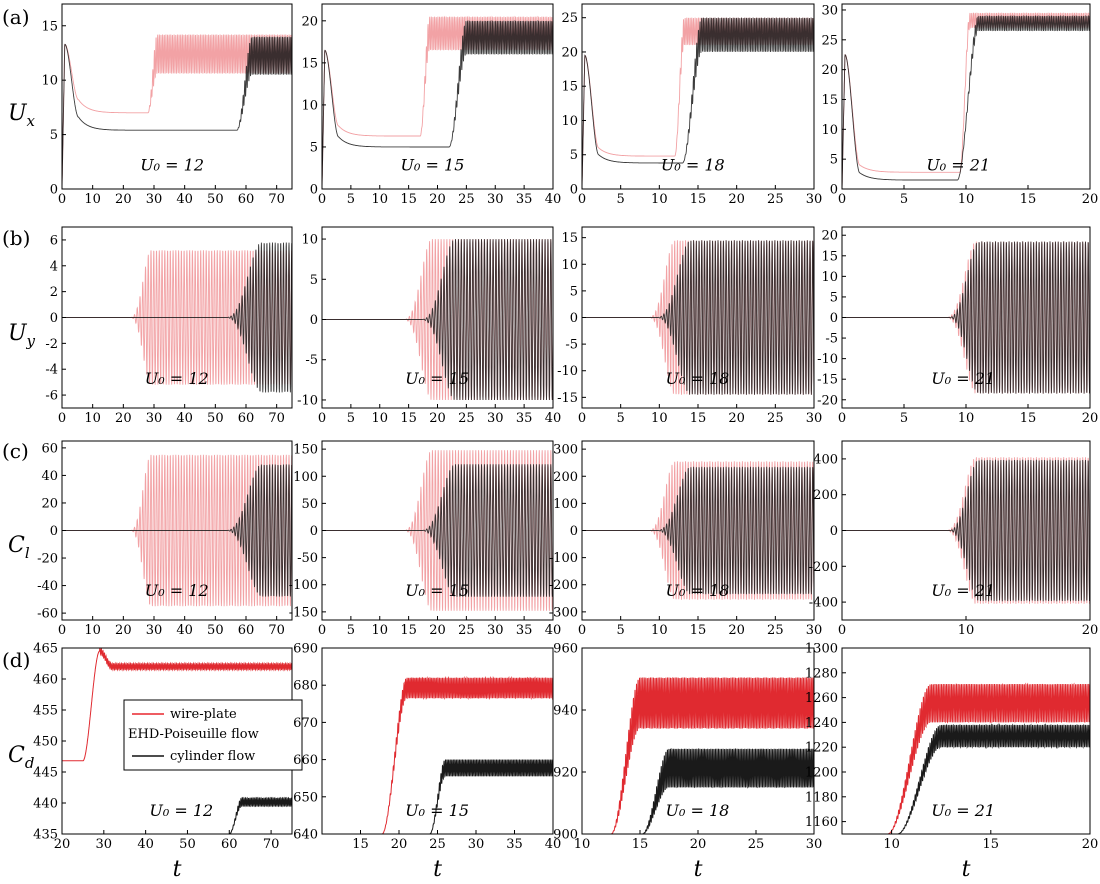  Describe the element at coordinates (823, 567) in the screenshot. I see `y-tick-label: -200` at that location.